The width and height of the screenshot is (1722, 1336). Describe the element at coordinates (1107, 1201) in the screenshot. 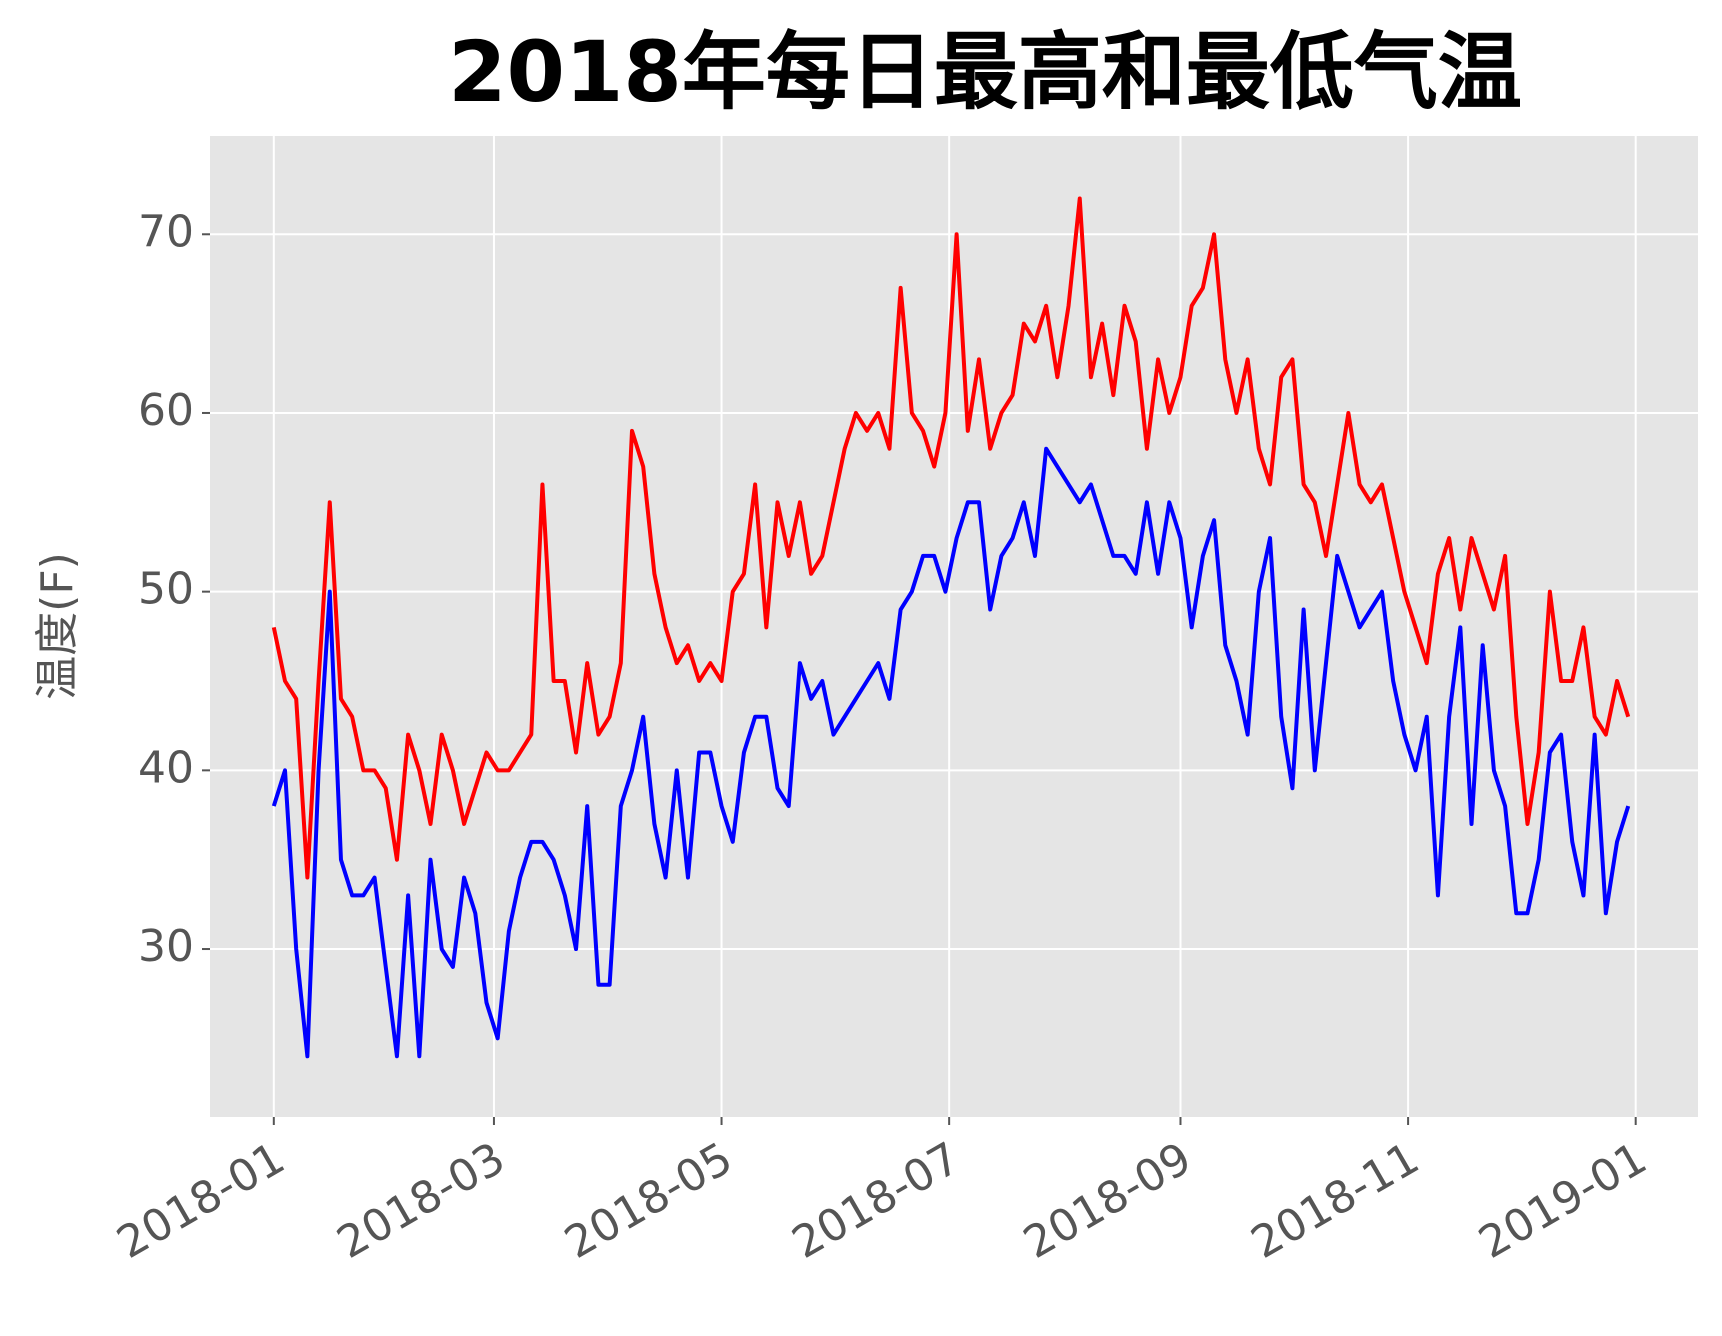

I see `x-tick-label: 2018-09` at that location.